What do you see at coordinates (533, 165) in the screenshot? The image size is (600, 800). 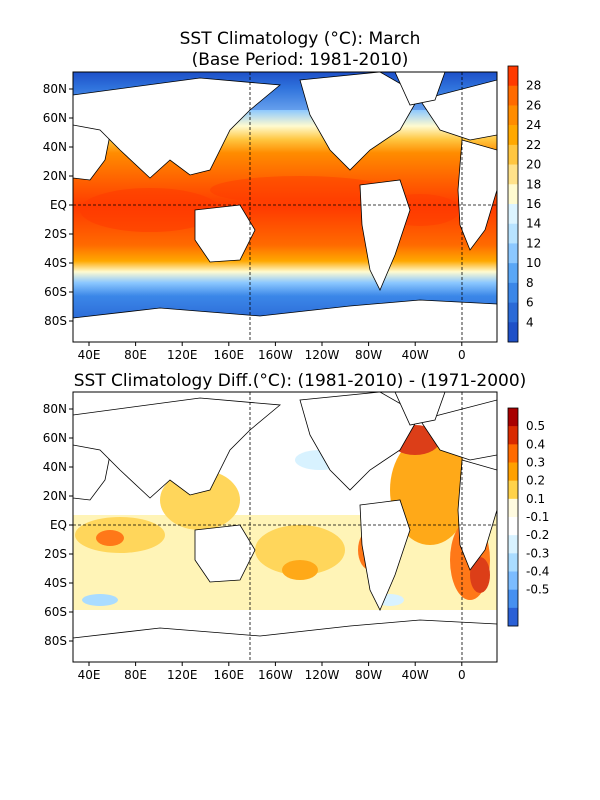 I see `colorbar-label: 20` at bounding box center [533, 165].